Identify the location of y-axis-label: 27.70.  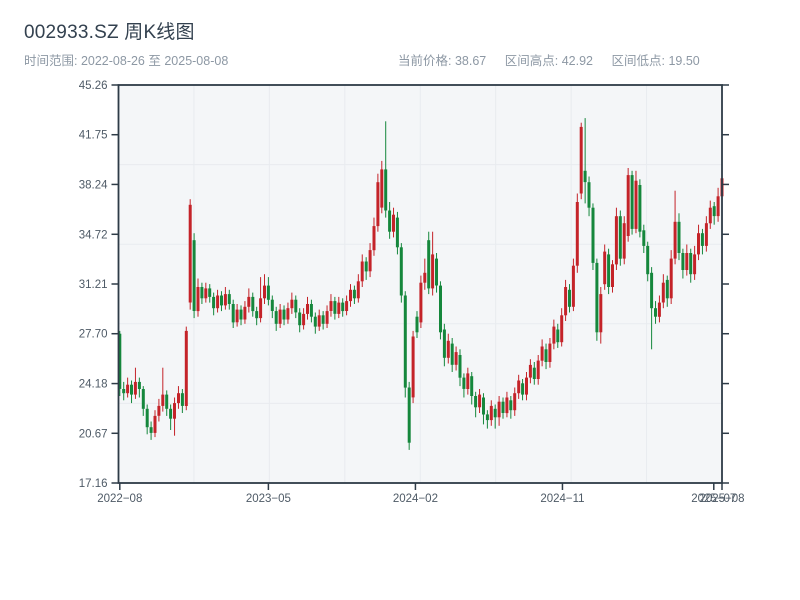
(93, 335).